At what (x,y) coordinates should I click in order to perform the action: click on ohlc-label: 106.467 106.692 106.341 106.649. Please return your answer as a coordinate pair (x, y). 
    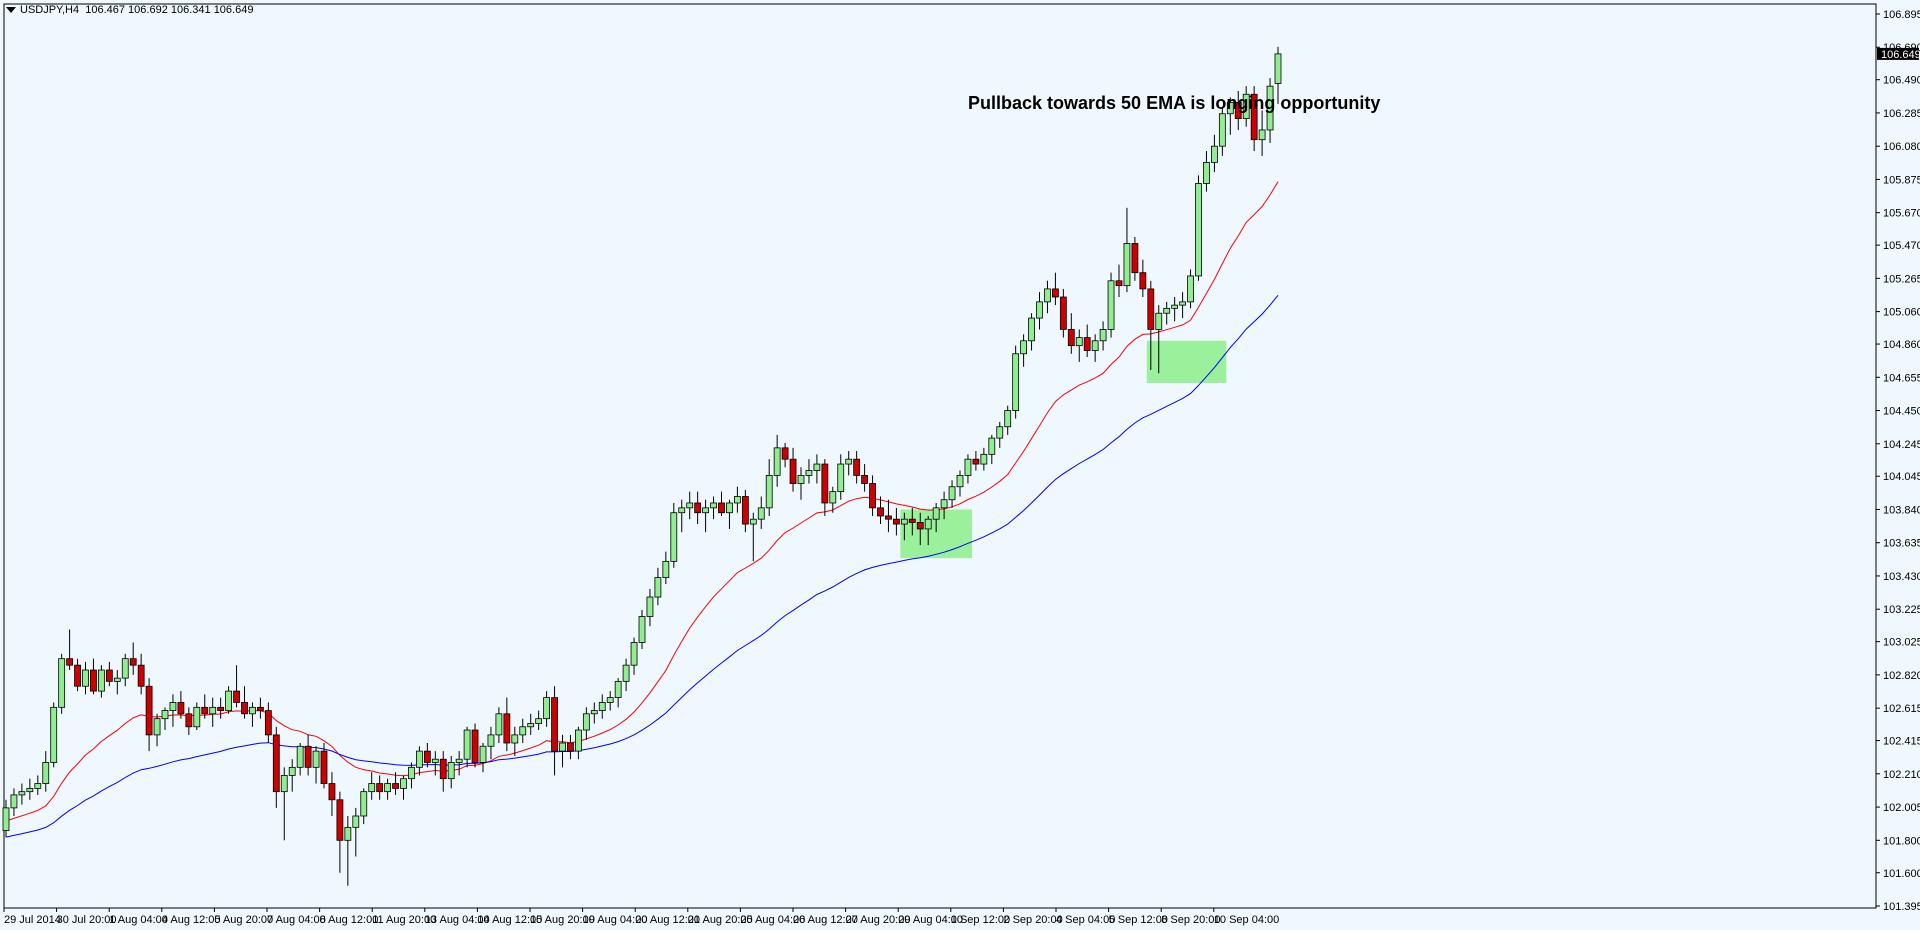
    Looking at the image, I should click on (169, 10).